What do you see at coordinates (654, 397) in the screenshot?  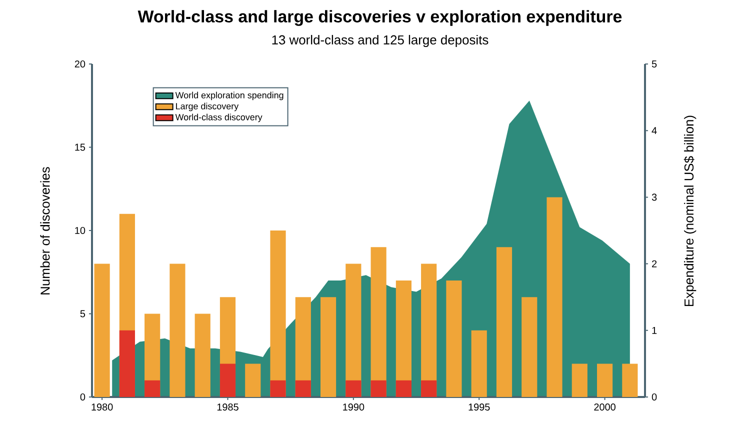 I see `y2-tick-label: 0` at bounding box center [654, 397].